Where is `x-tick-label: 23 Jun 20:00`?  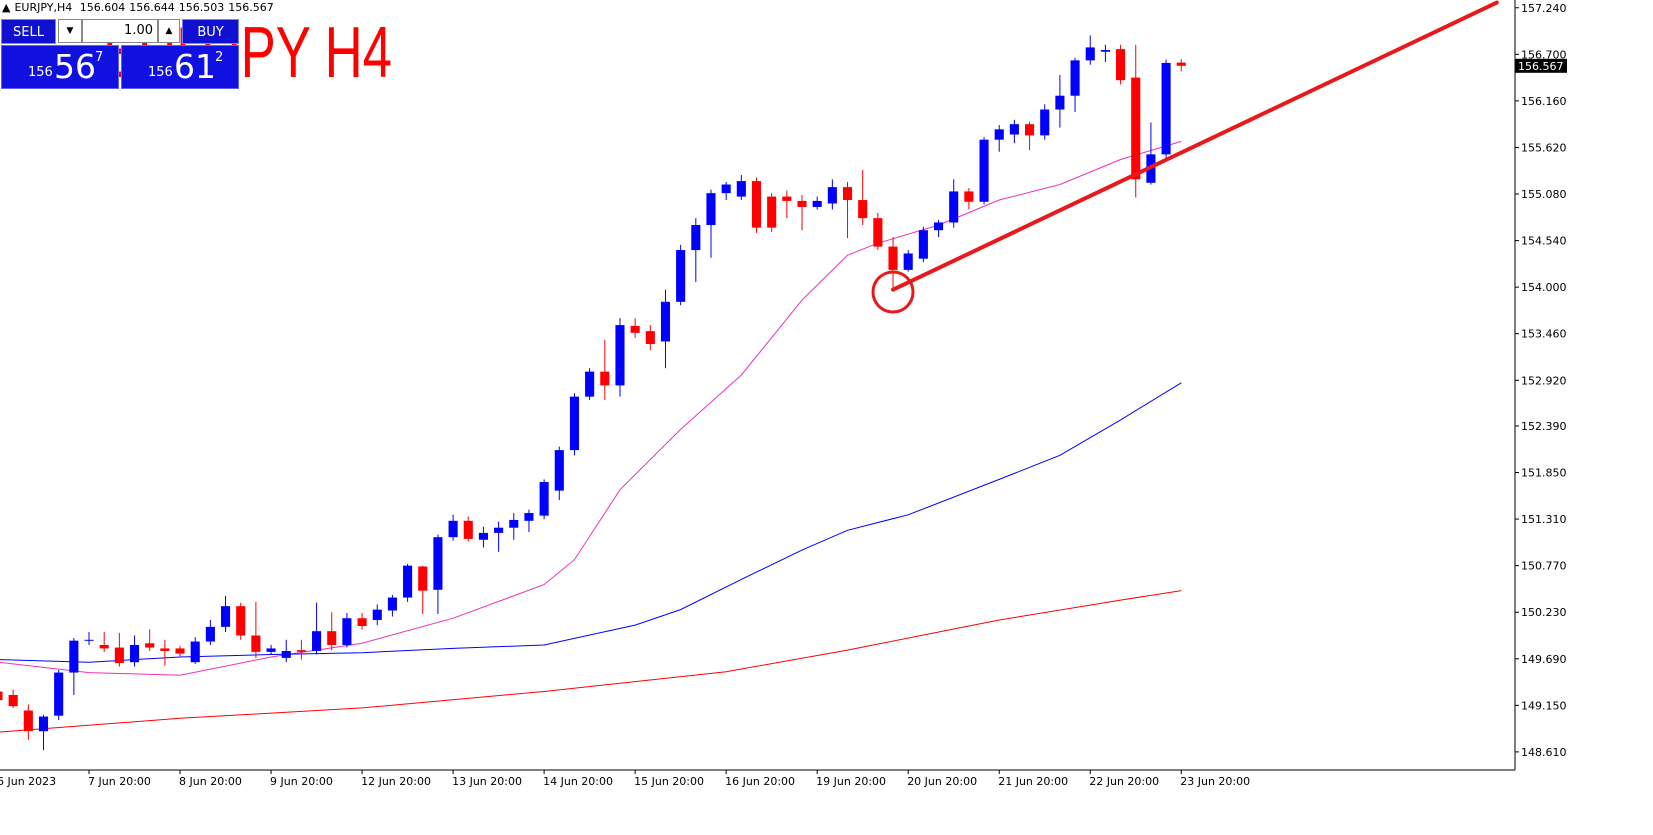
x-tick-label: 23 Jun 20:00 is located at coordinates (1215, 781).